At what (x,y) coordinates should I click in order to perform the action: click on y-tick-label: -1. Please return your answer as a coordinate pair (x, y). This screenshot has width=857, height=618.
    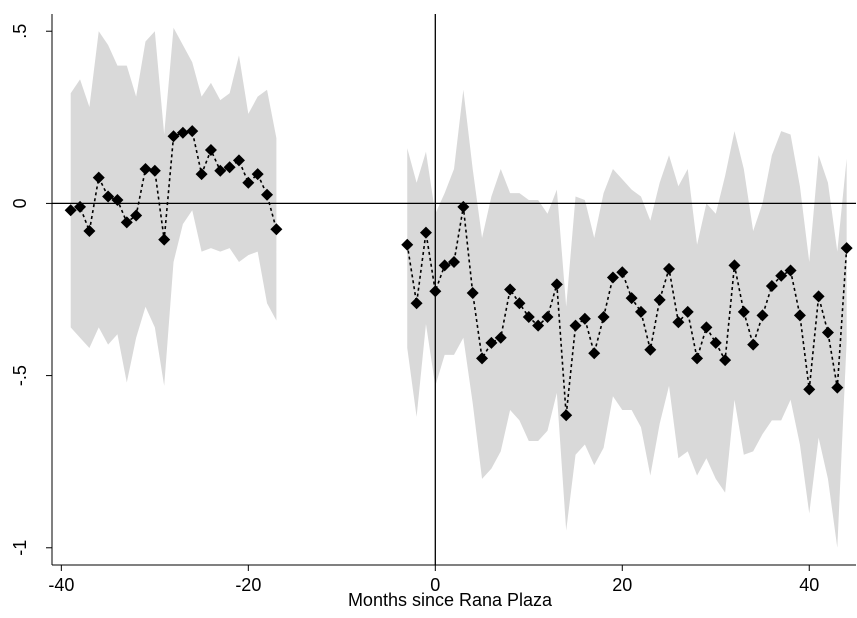
    Looking at the image, I should click on (20, 548).